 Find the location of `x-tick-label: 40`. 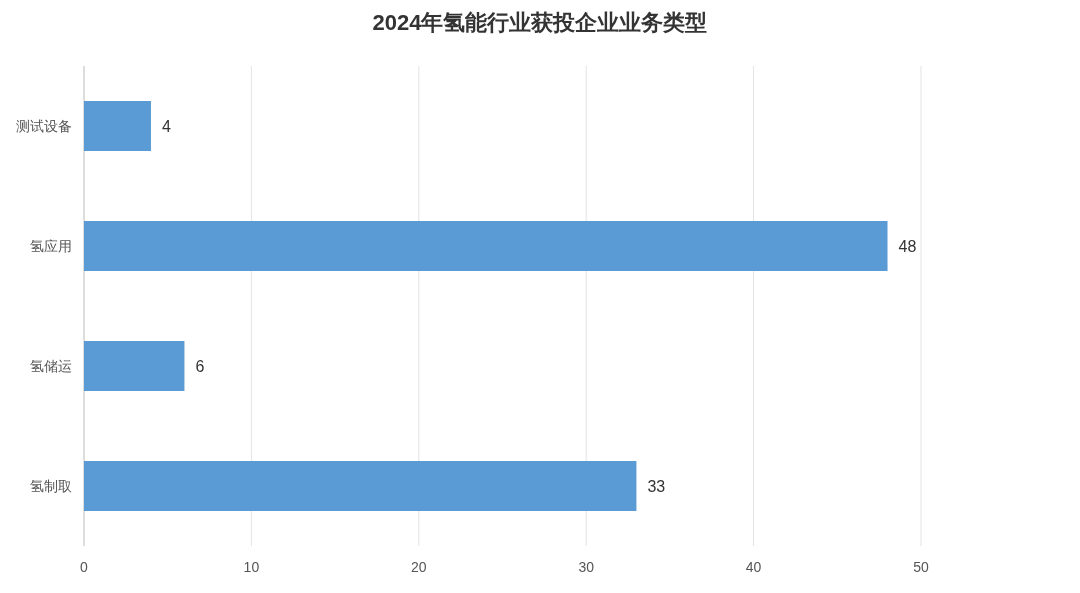

x-tick-label: 40 is located at coordinates (753, 567).